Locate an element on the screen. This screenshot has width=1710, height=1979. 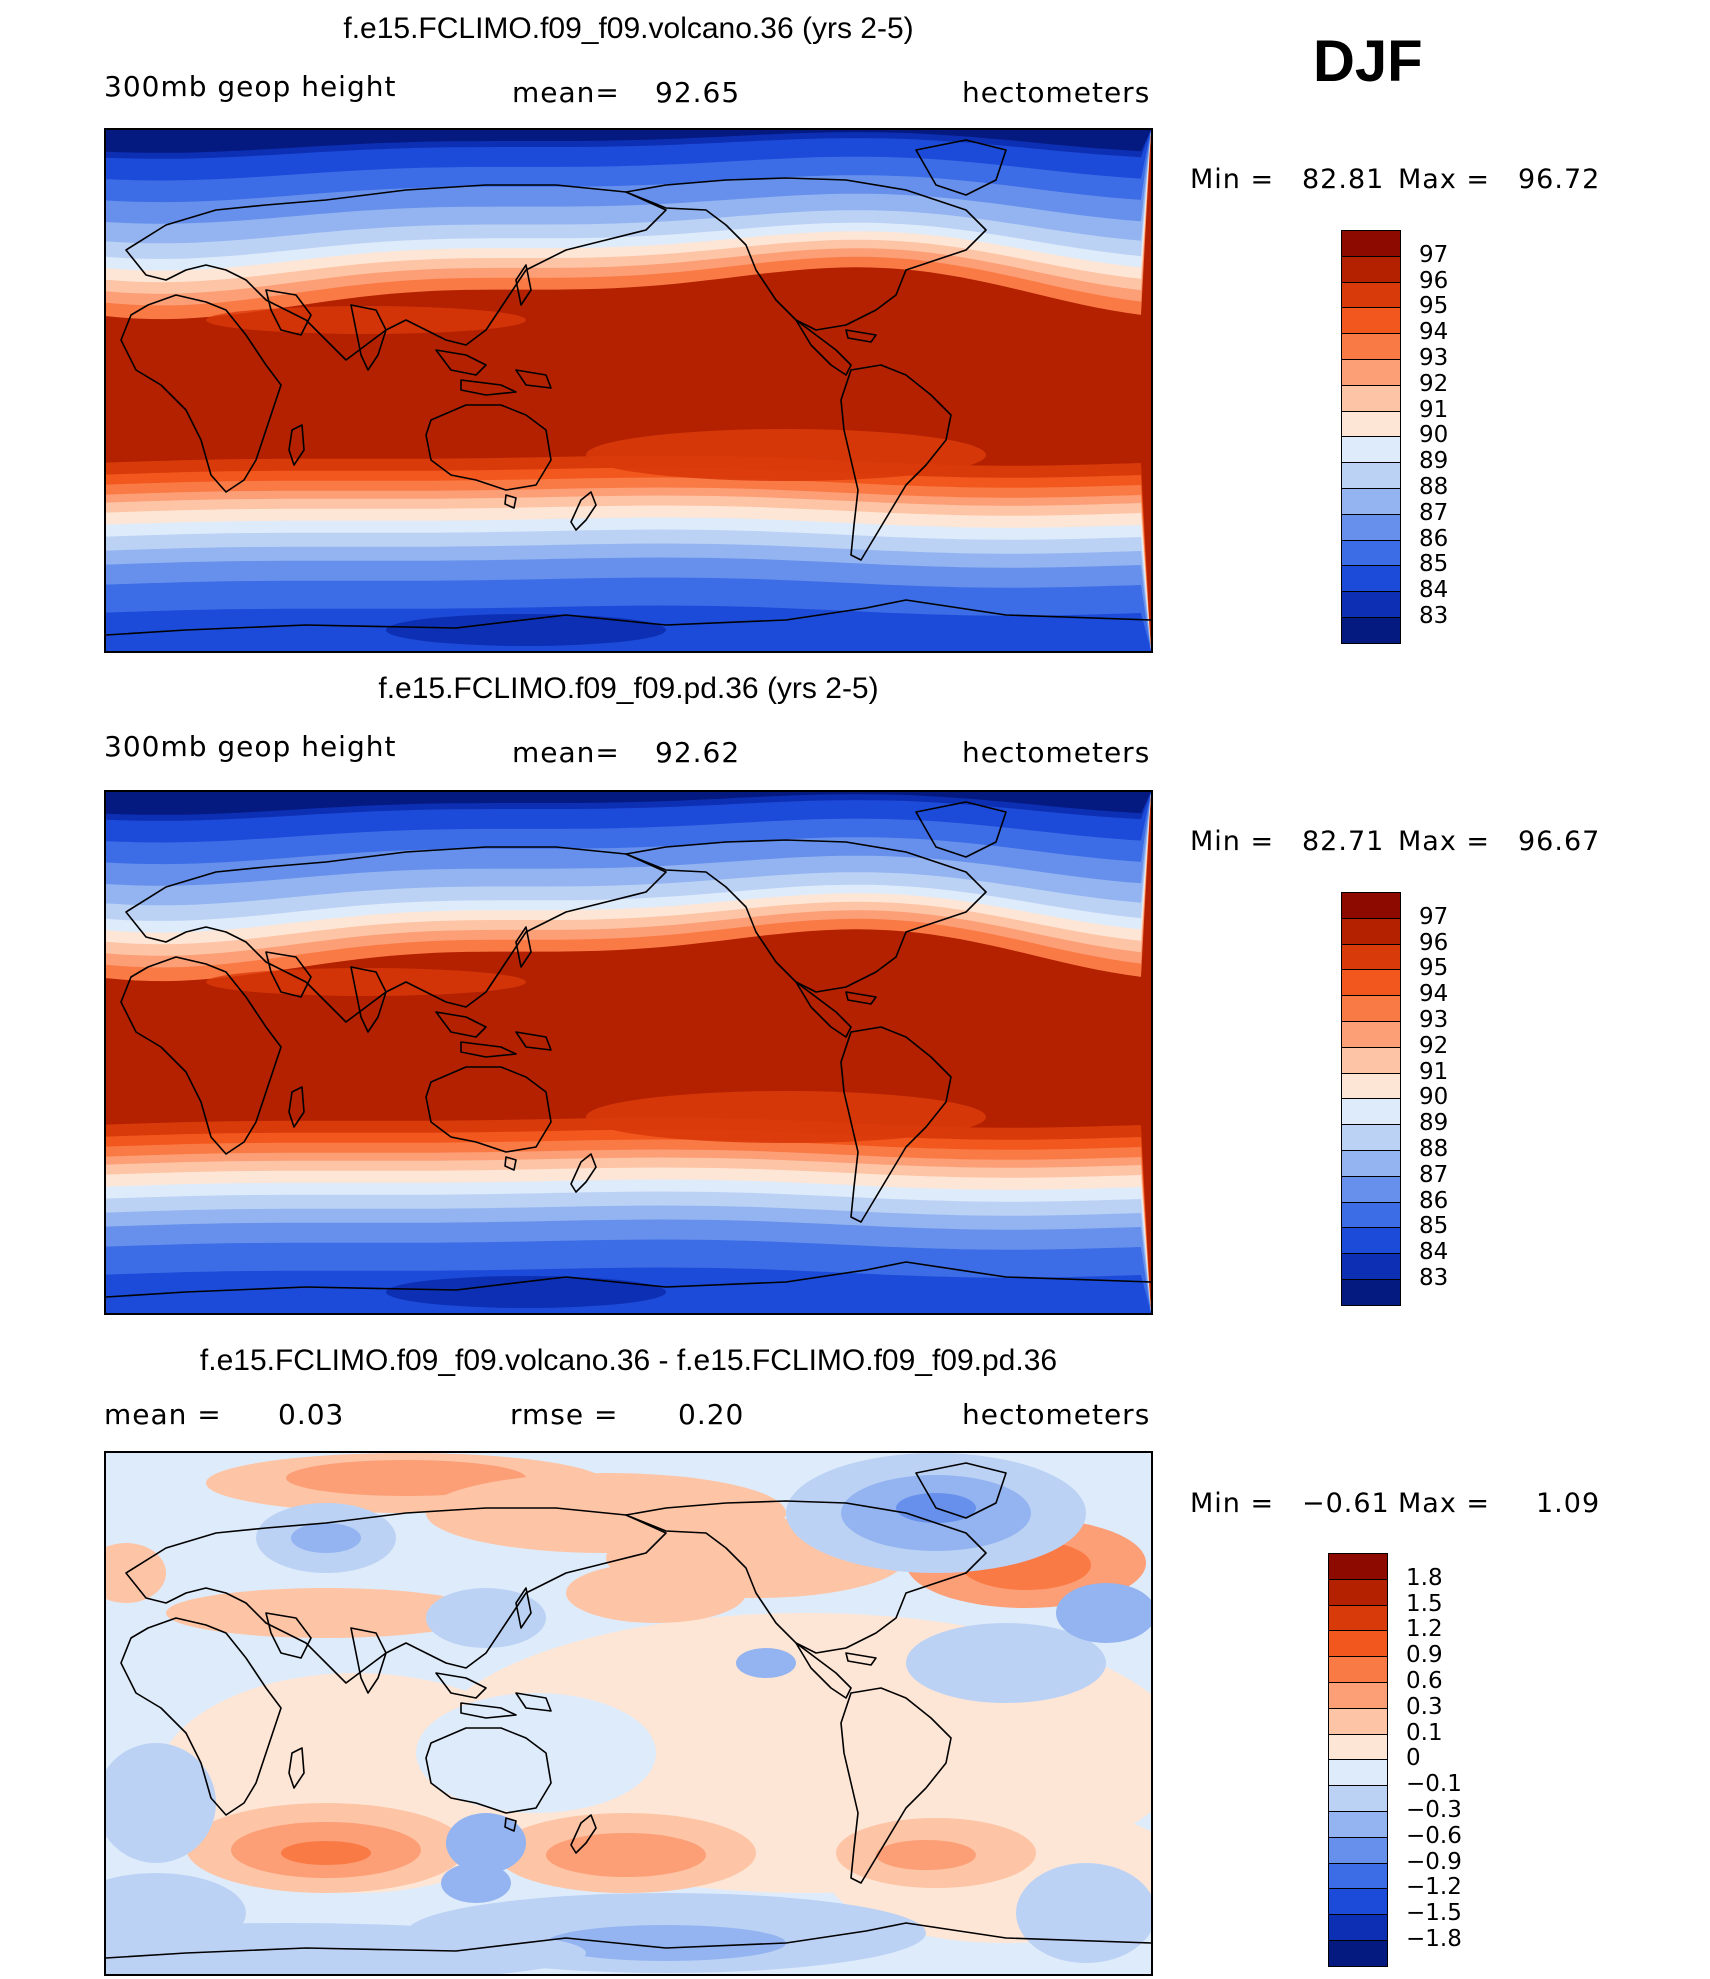
panel-3-rmse-value: 0.20 is located at coordinates (711, 1414).